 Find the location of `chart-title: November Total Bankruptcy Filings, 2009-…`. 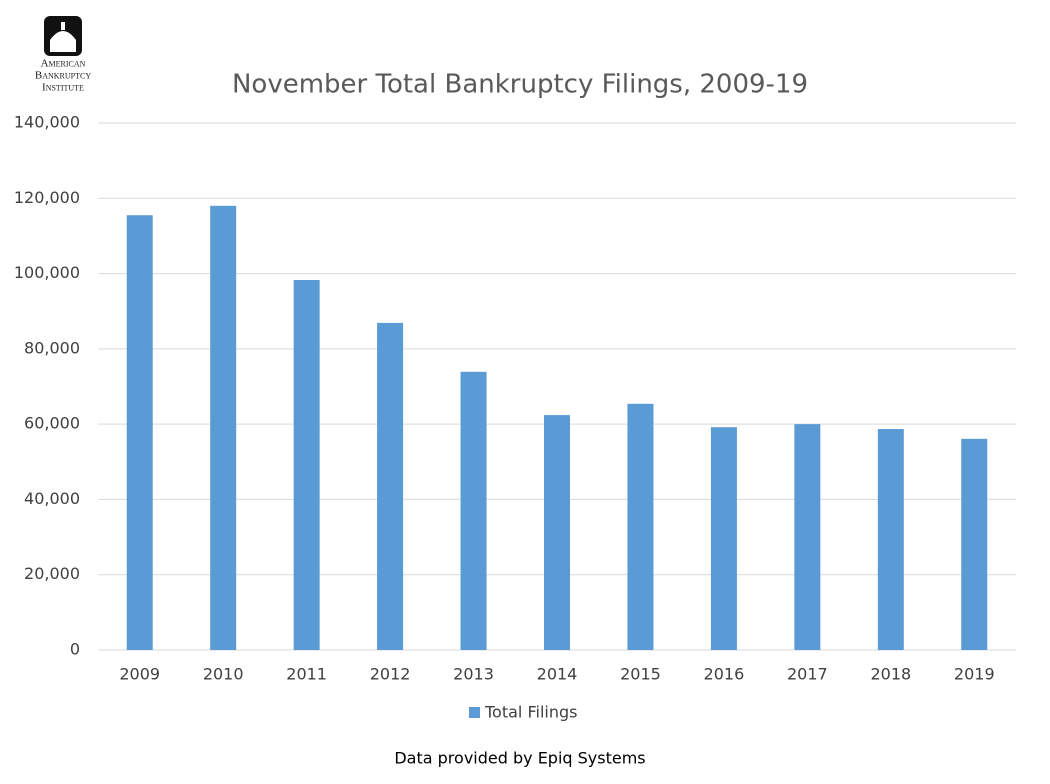

chart-title: November Total Bankruptcy Filings, 2009-… is located at coordinates (520, 85).